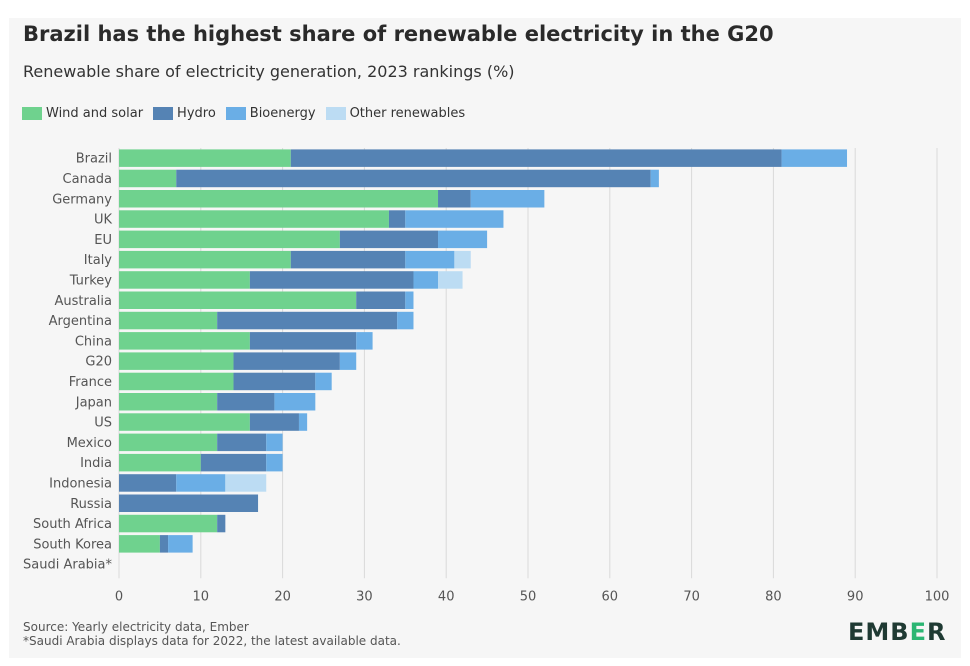 The image size is (970, 666). I want to click on category-label: Russia, so click(91, 504).